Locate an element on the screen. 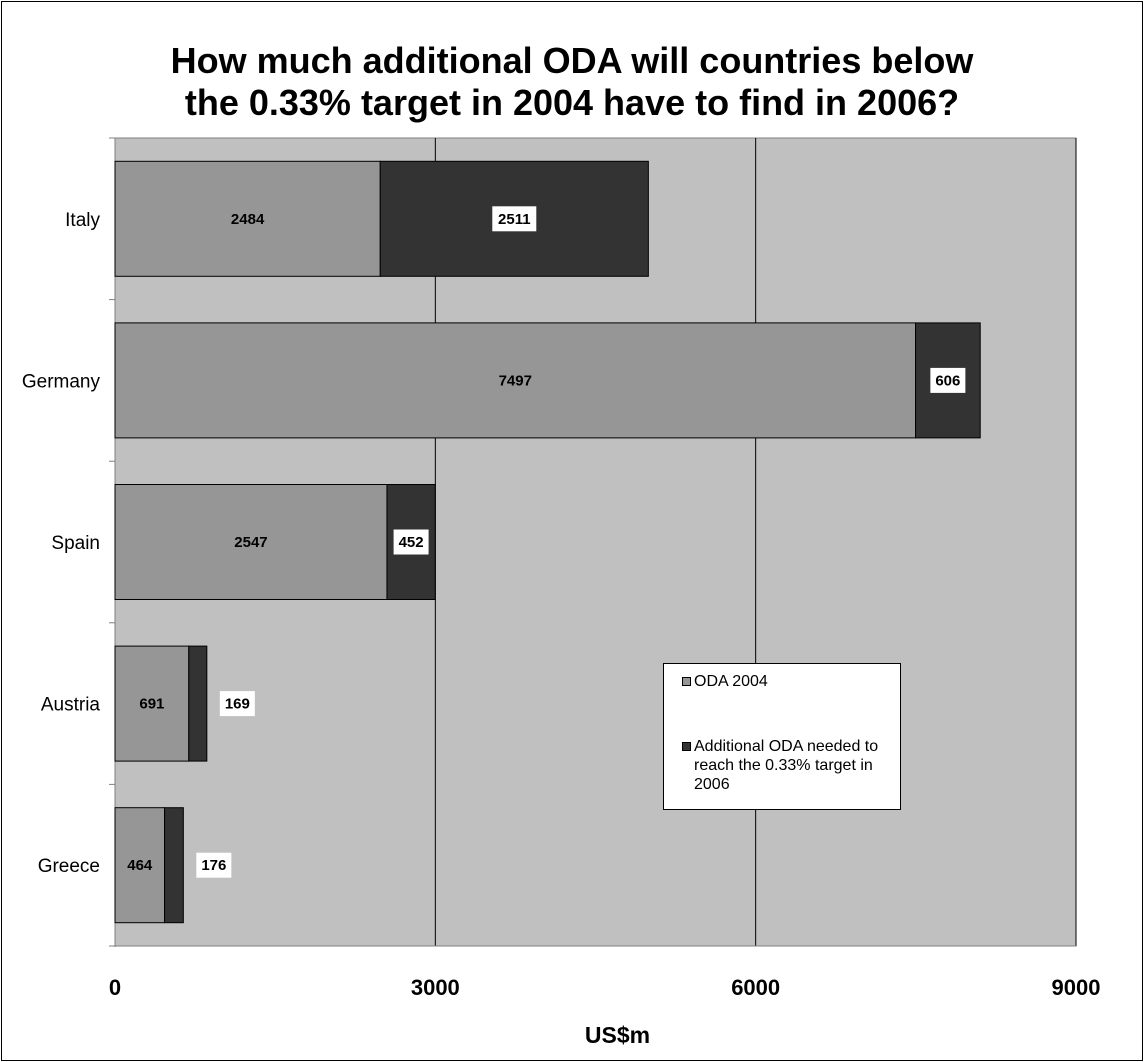  bar-oda-2004-italy is located at coordinates (247, 218).